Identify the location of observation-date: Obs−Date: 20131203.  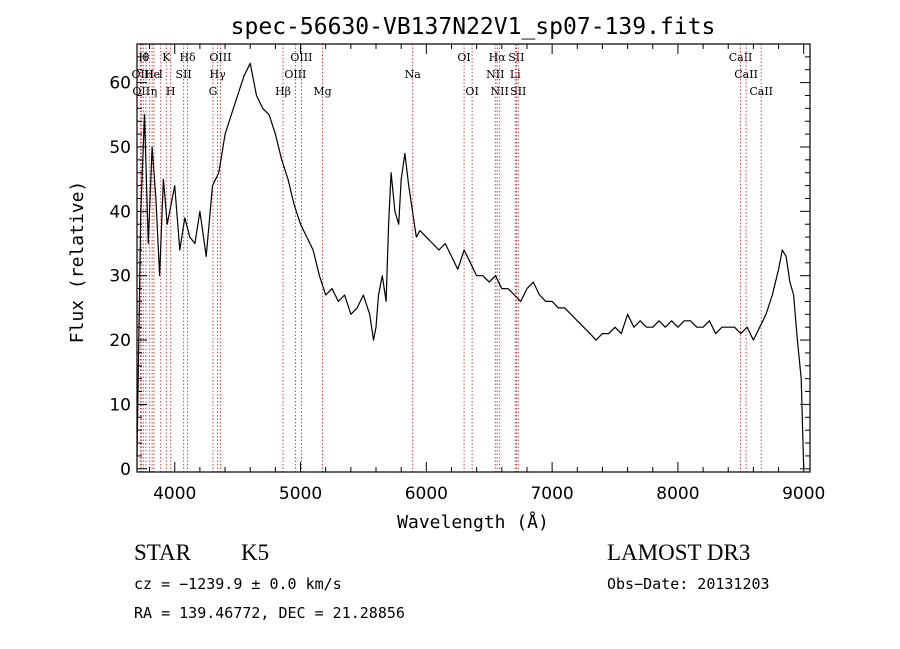
(688, 584).